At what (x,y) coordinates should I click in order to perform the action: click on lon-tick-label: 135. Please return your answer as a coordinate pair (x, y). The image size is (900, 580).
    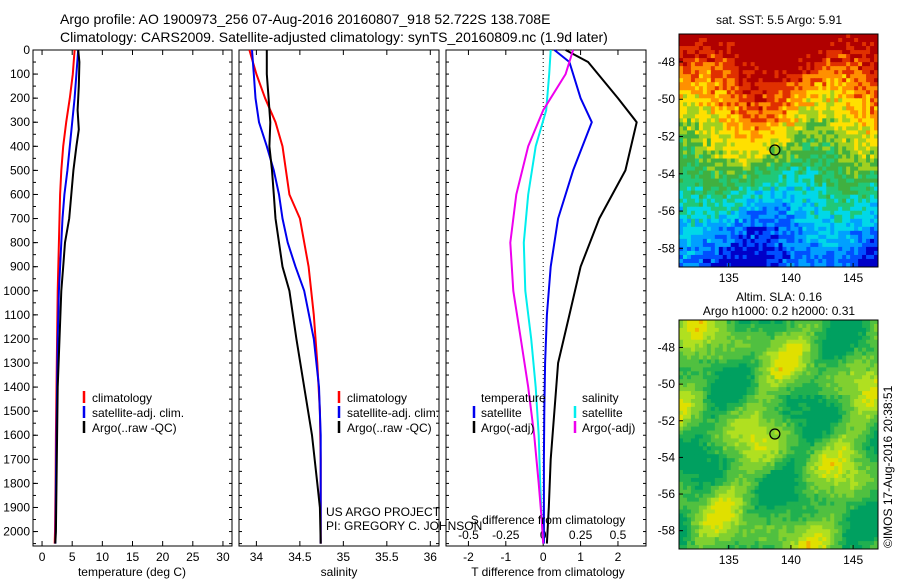
    Looking at the image, I should click on (729, 278).